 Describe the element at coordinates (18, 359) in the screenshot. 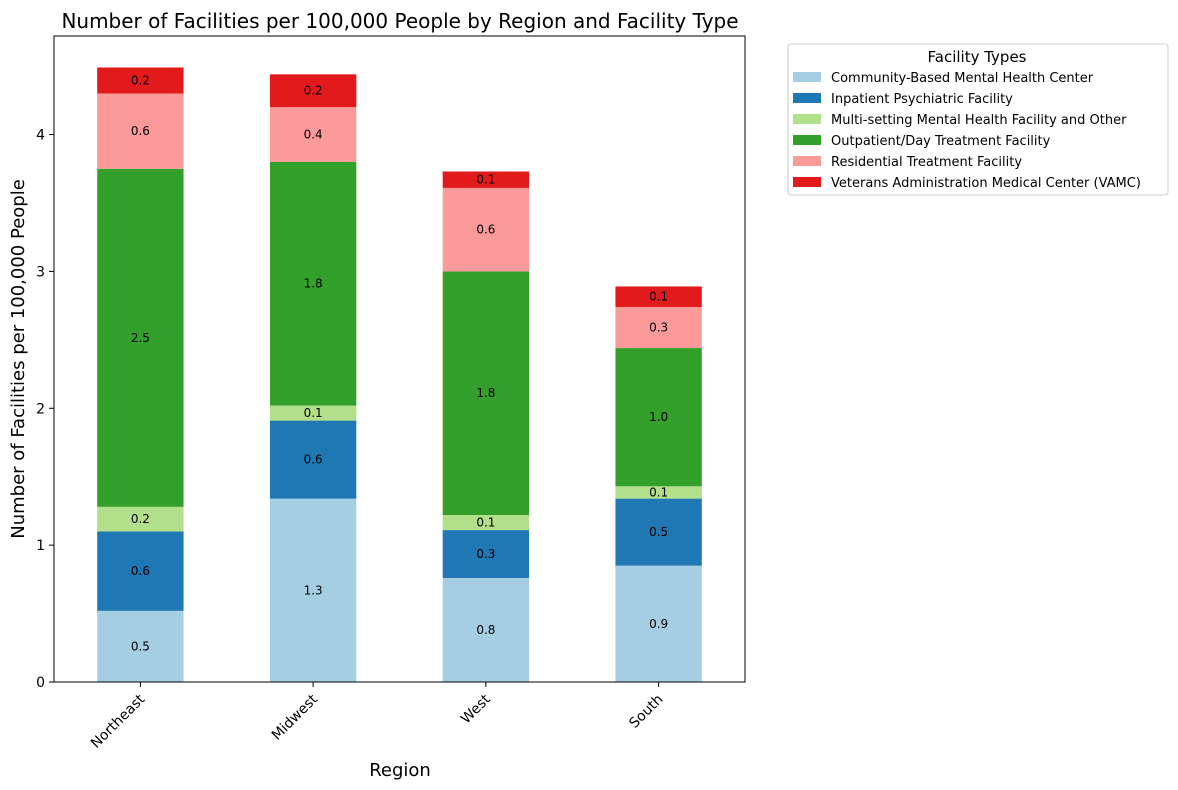

I see `y-axis-label: Number of Facilities per 100,000 People` at that location.